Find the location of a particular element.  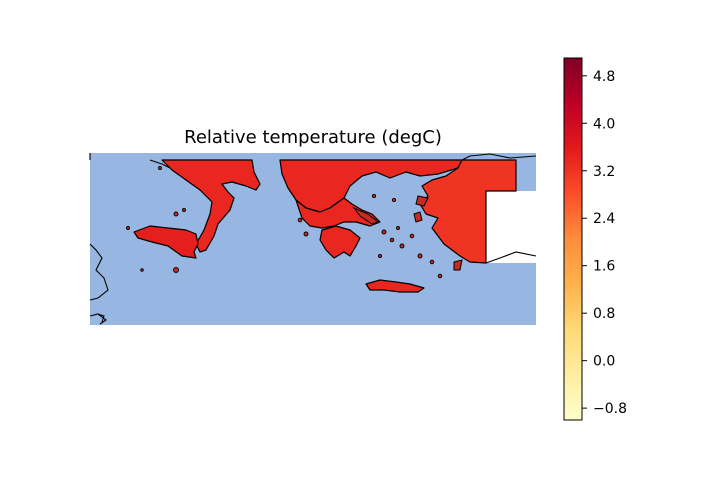

region-balkans-north is located at coordinates (371, 186).